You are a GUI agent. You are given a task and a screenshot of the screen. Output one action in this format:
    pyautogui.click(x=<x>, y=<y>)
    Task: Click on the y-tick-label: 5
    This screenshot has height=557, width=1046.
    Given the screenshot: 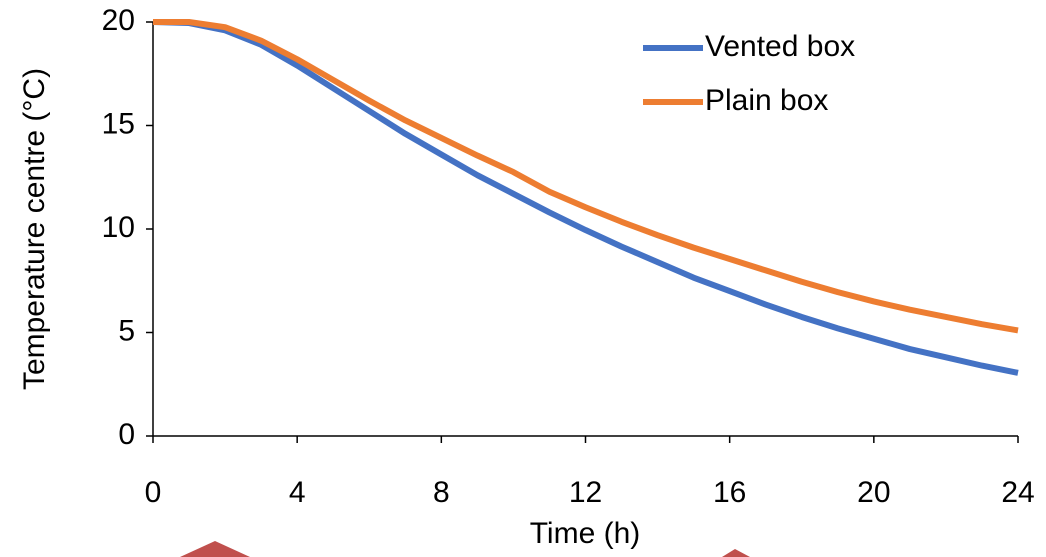 What is the action you would take?
    pyautogui.click(x=126, y=330)
    